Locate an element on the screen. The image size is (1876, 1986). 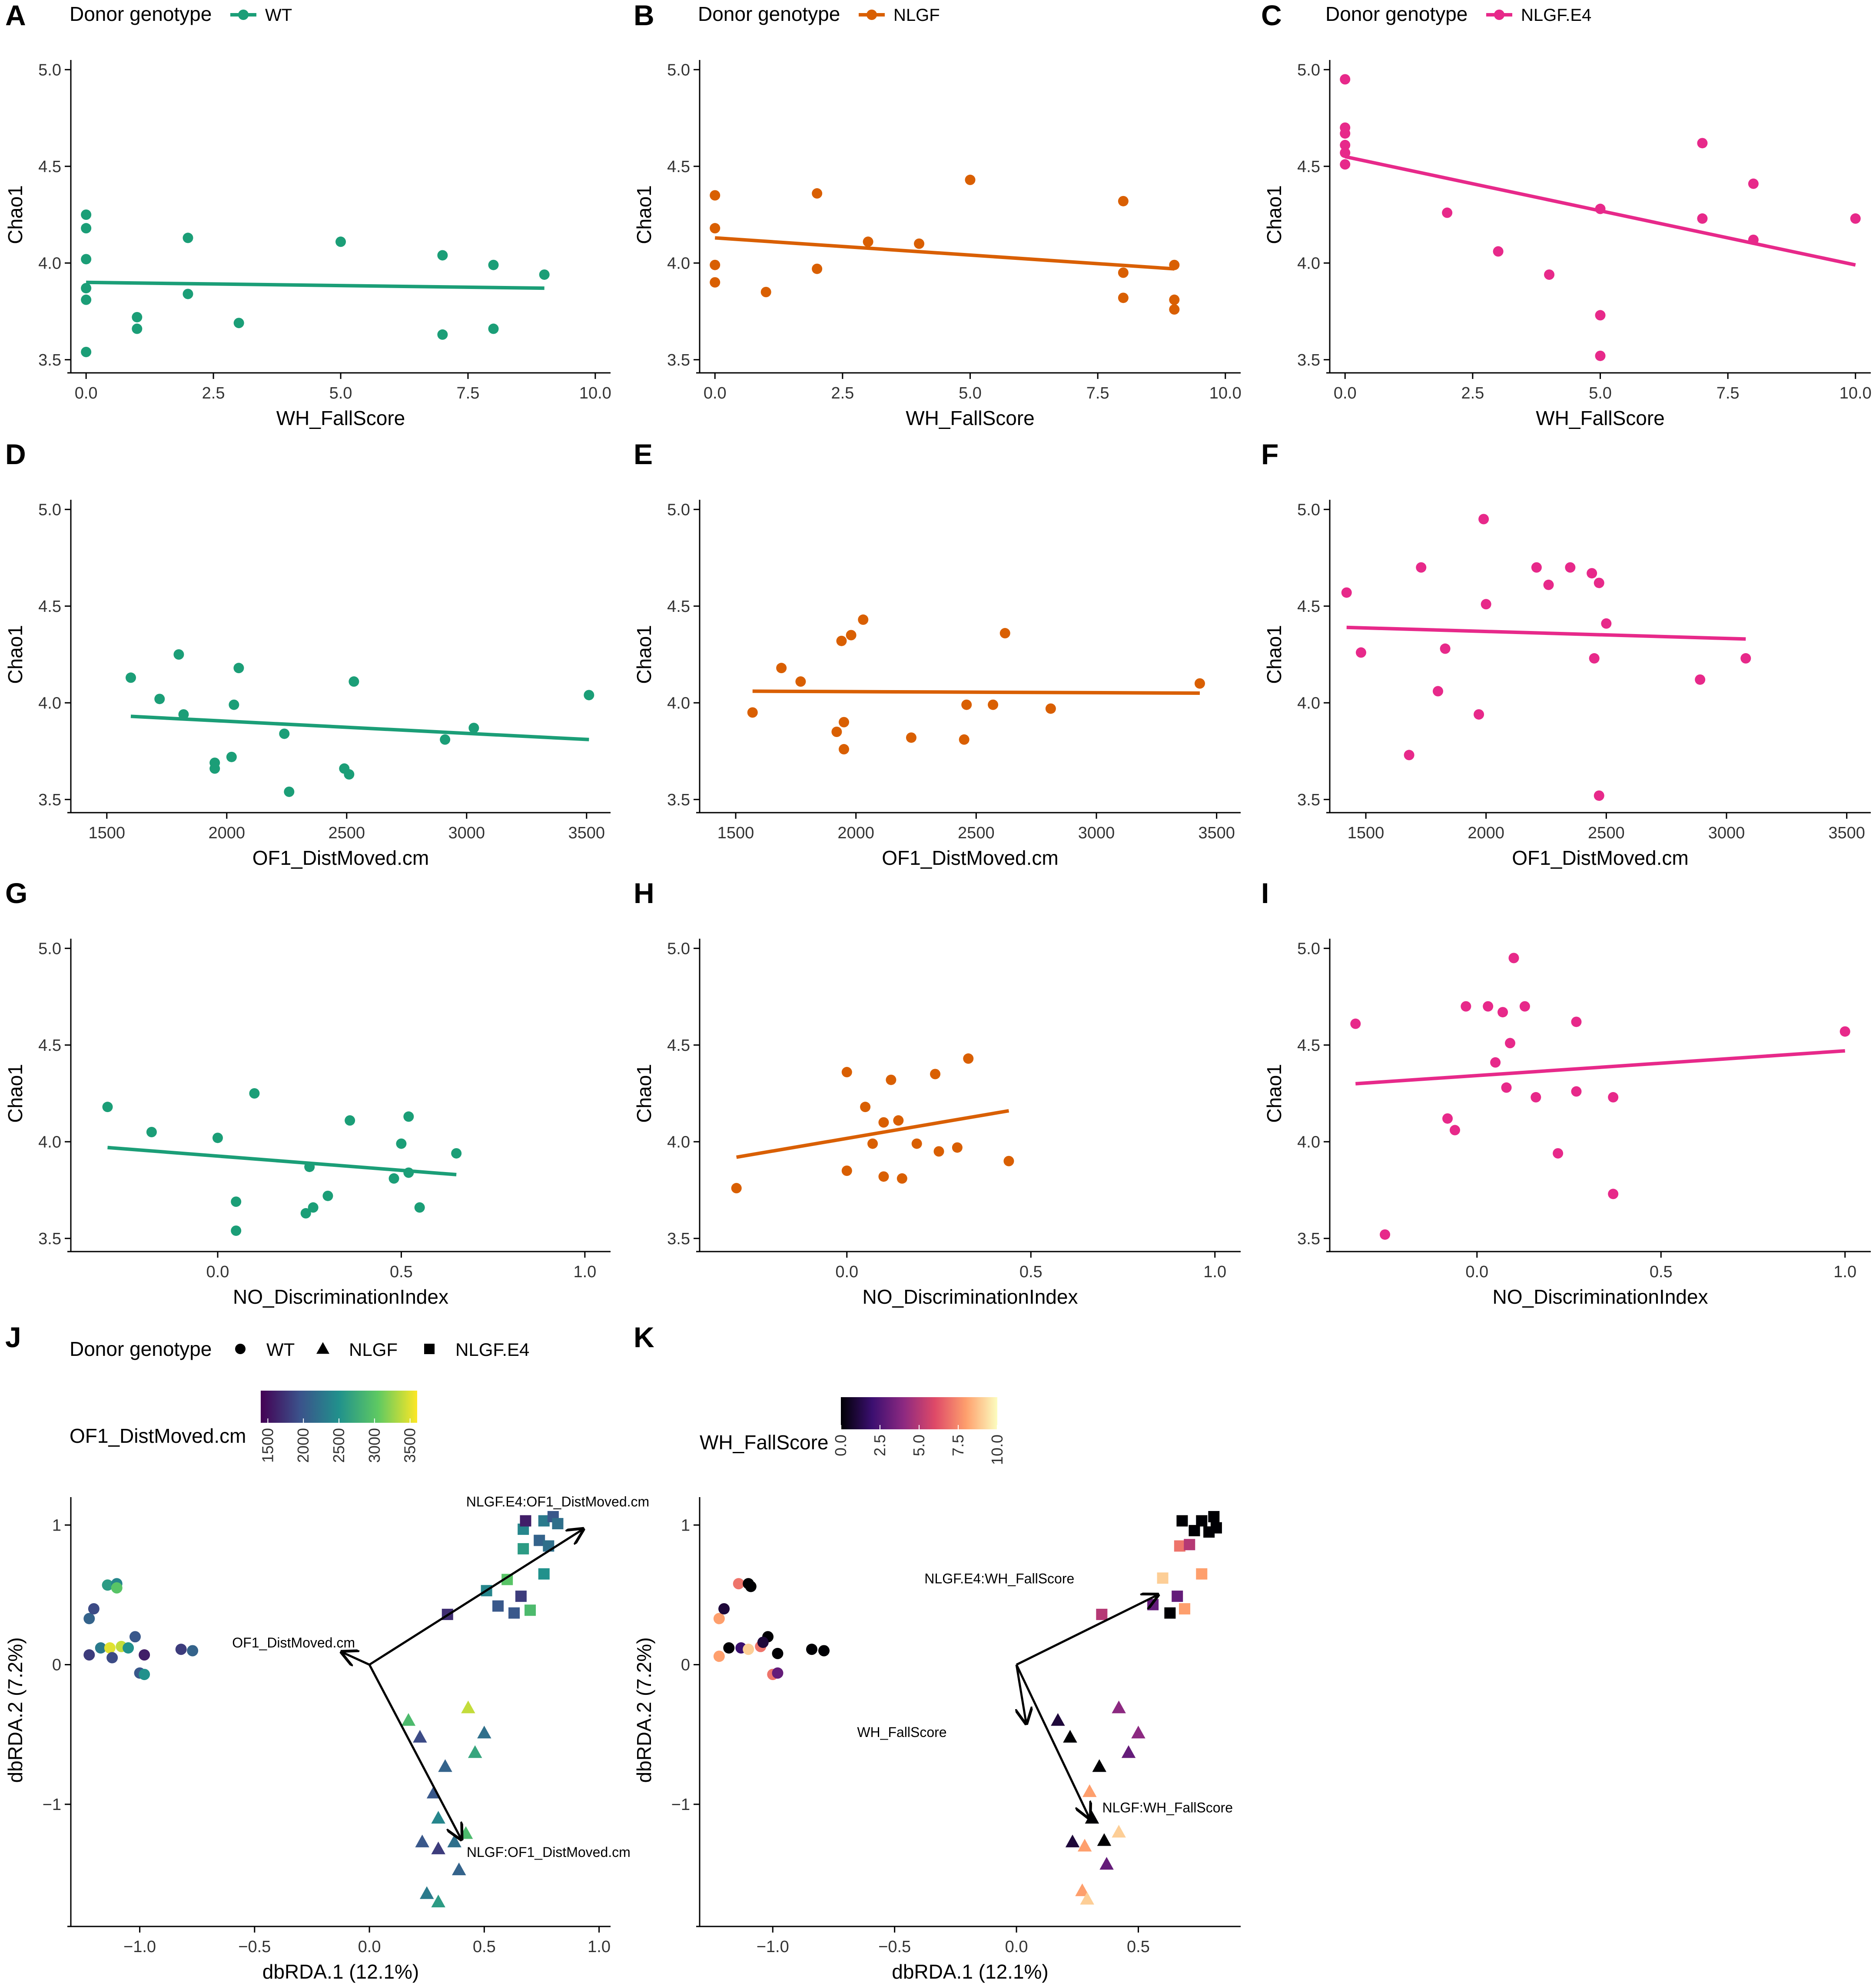
colorbar-tick-label: 1500 is located at coordinates (267, 1446).